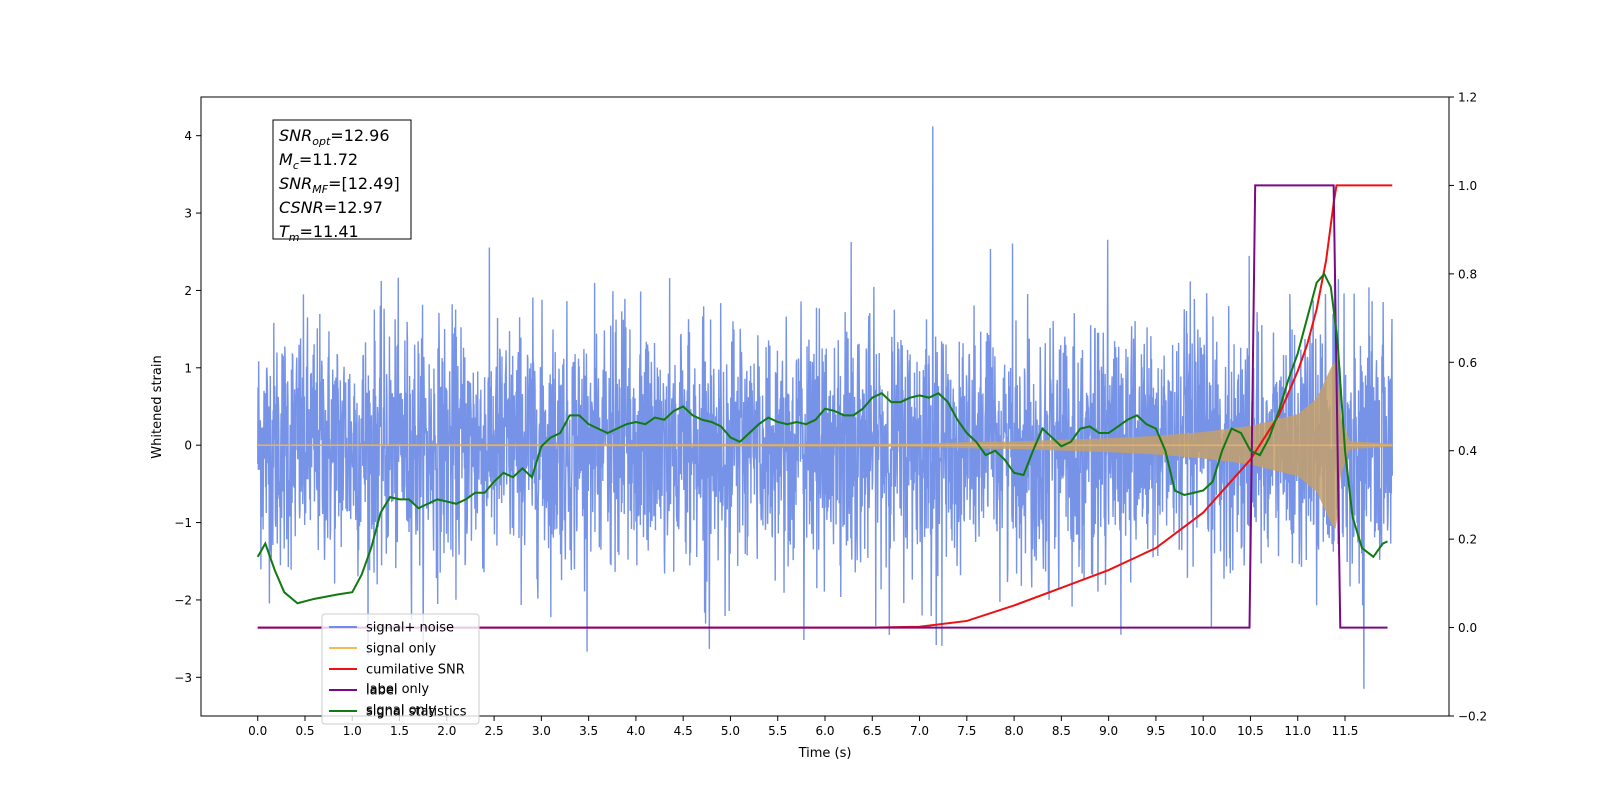 The width and height of the screenshot is (1600, 800). What do you see at coordinates (399, 731) in the screenshot?
I see `x-tick-label: 1.5` at bounding box center [399, 731].